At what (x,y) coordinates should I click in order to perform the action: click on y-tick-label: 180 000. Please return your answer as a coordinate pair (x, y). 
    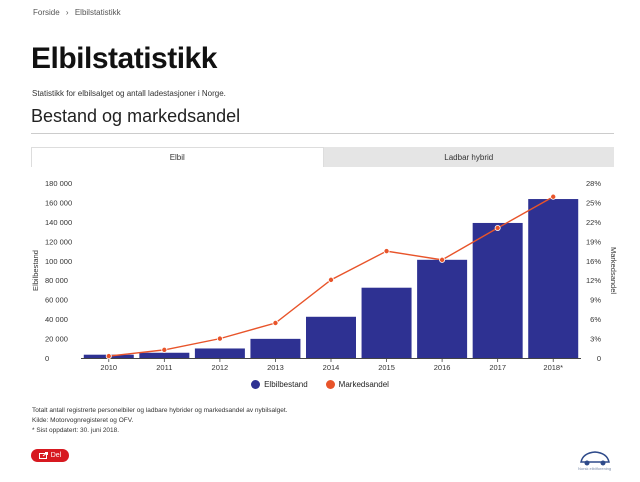
    Looking at the image, I should click on (58, 183).